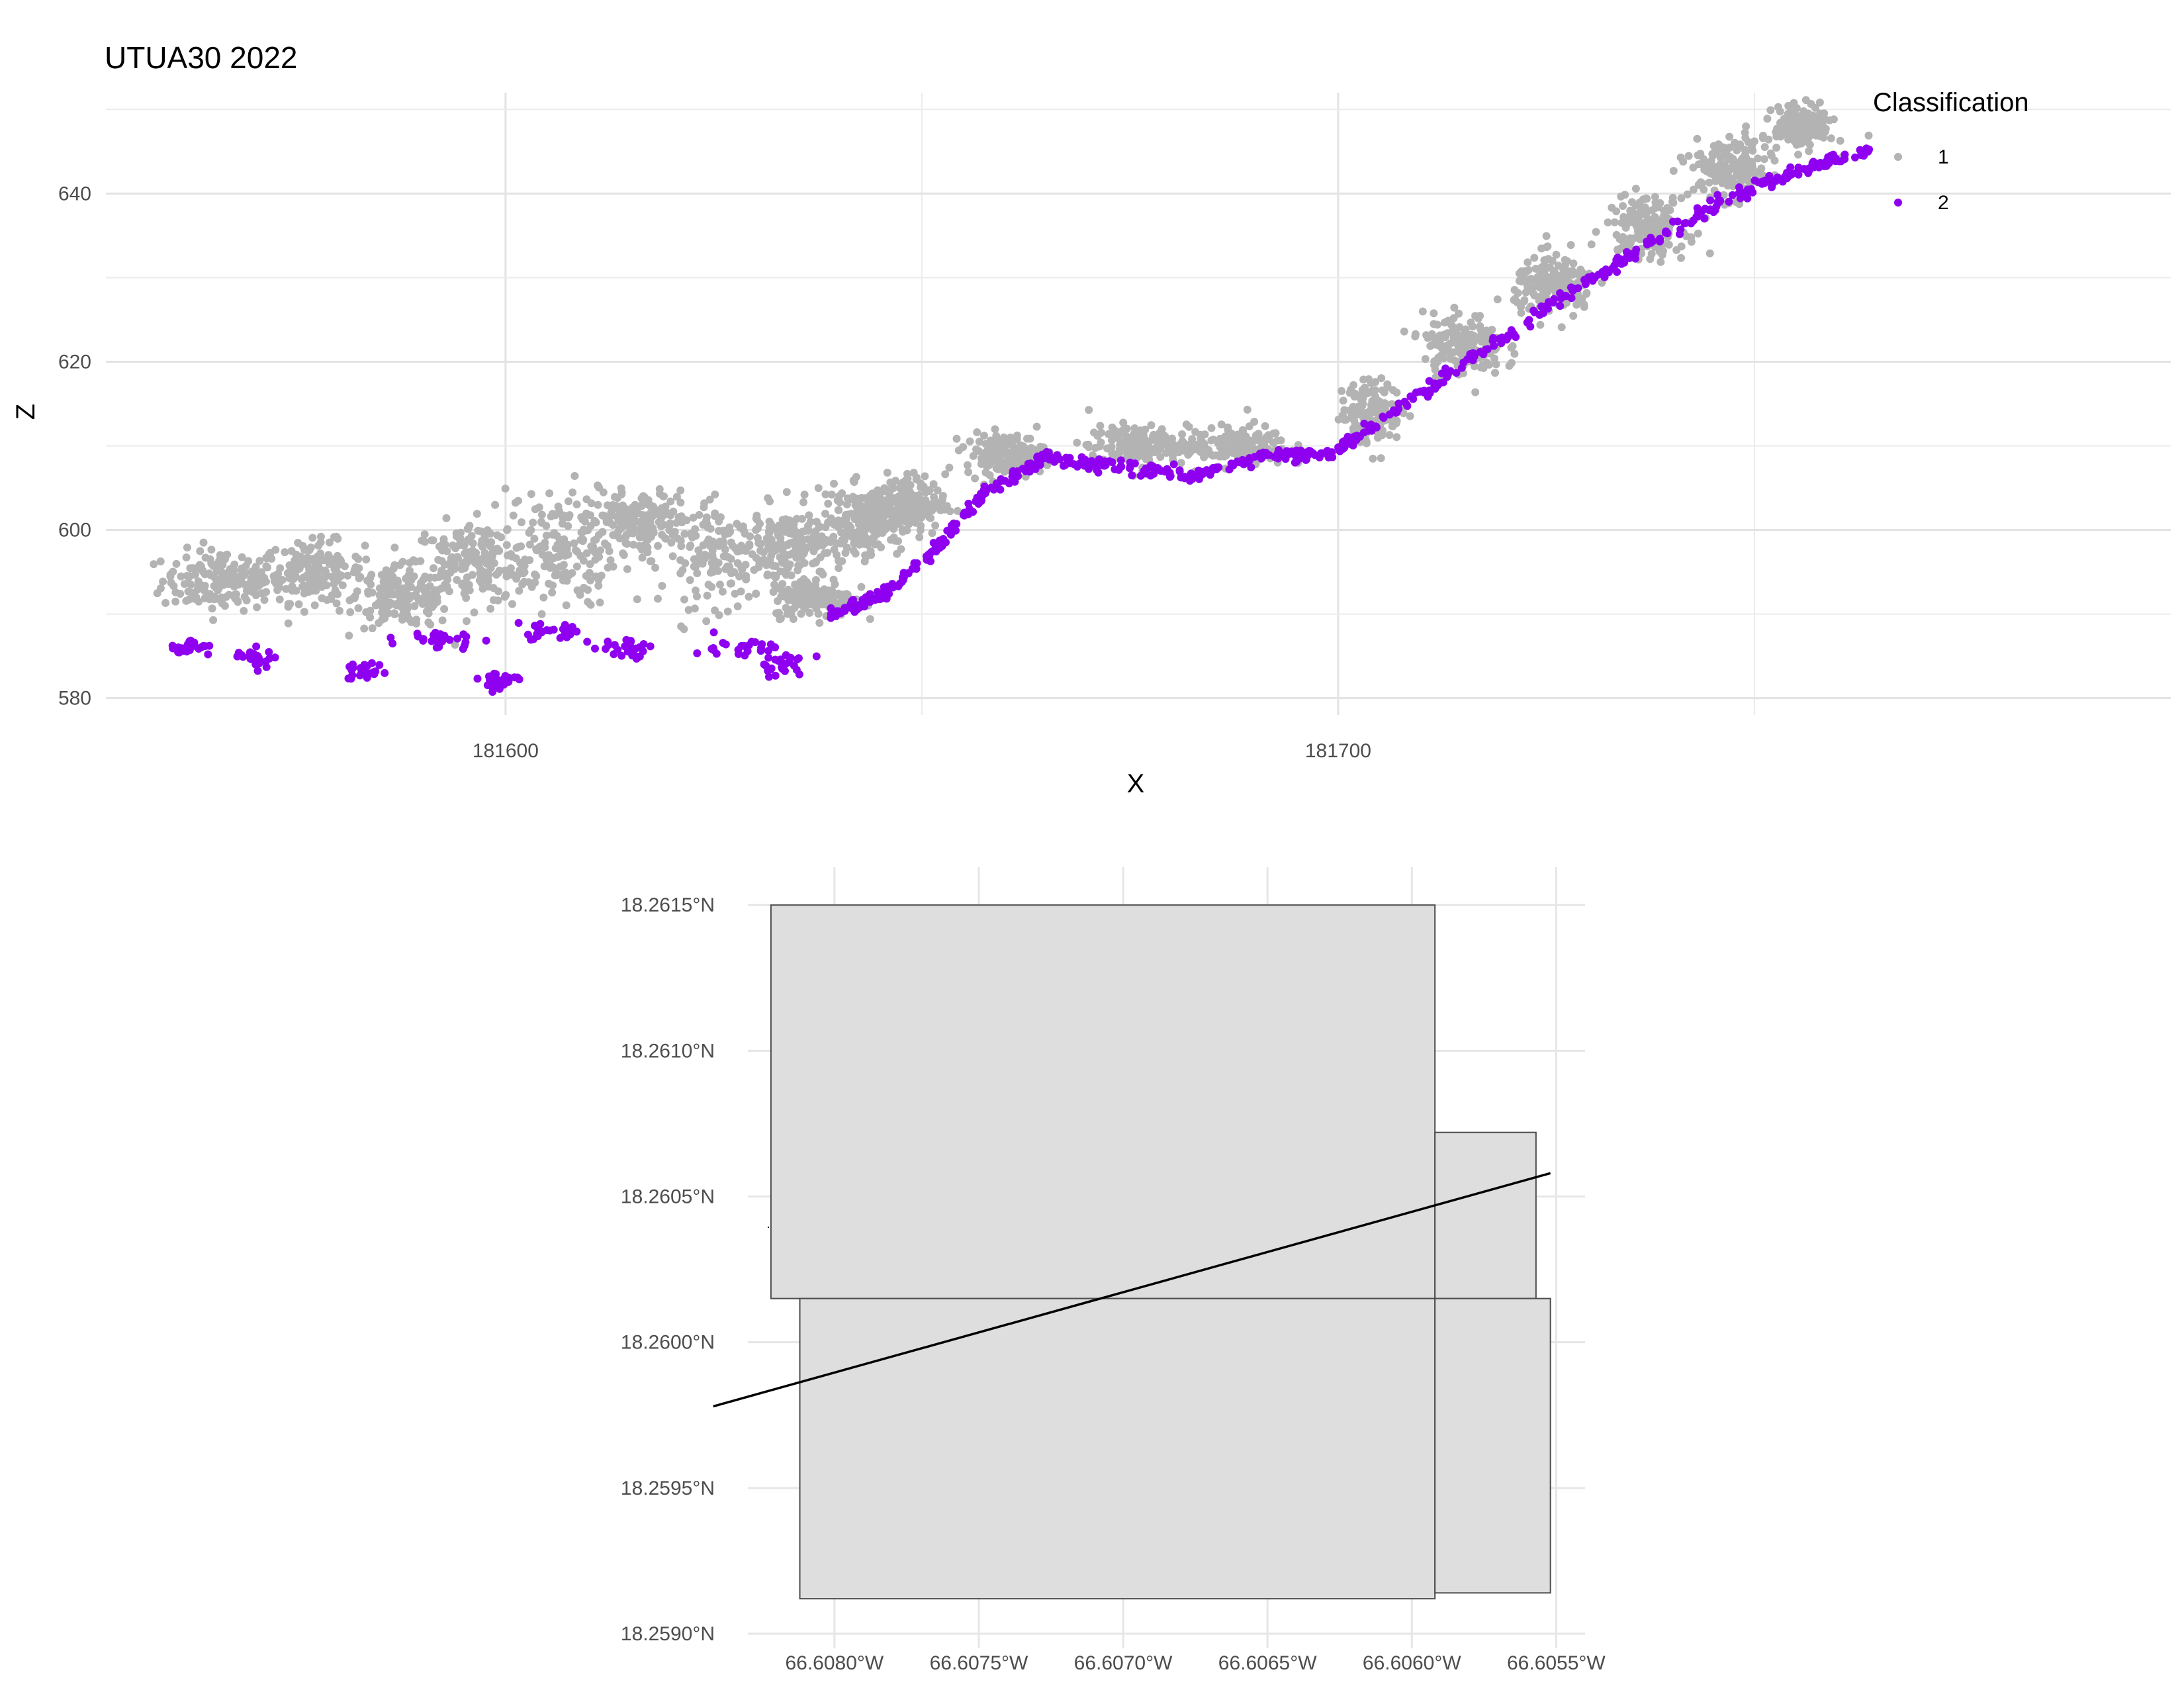  What do you see at coordinates (668, 1051) in the screenshot?
I see `lat-tick-label: 18.2610°N` at bounding box center [668, 1051].